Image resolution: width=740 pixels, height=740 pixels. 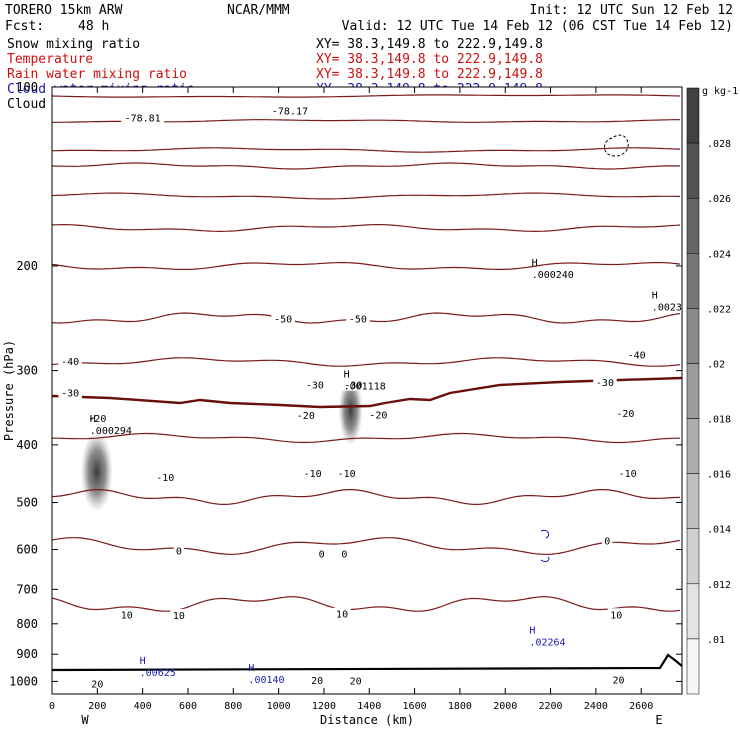 What do you see at coordinates (27, 654) in the screenshot?
I see `y-tick-label: 900` at bounding box center [27, 654].